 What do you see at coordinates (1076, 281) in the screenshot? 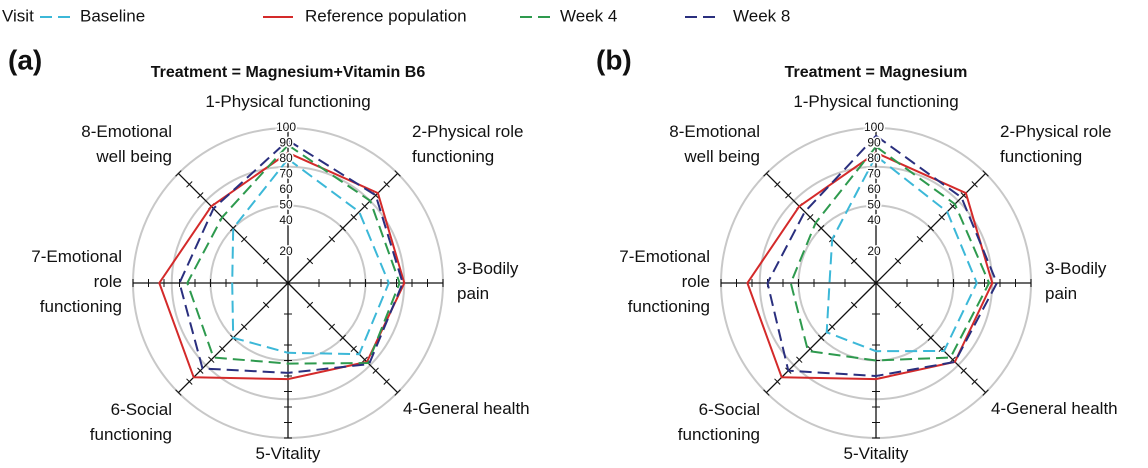
I see `axis-category-label: 3-Bodily pain` at bounding box center [1076, 281].